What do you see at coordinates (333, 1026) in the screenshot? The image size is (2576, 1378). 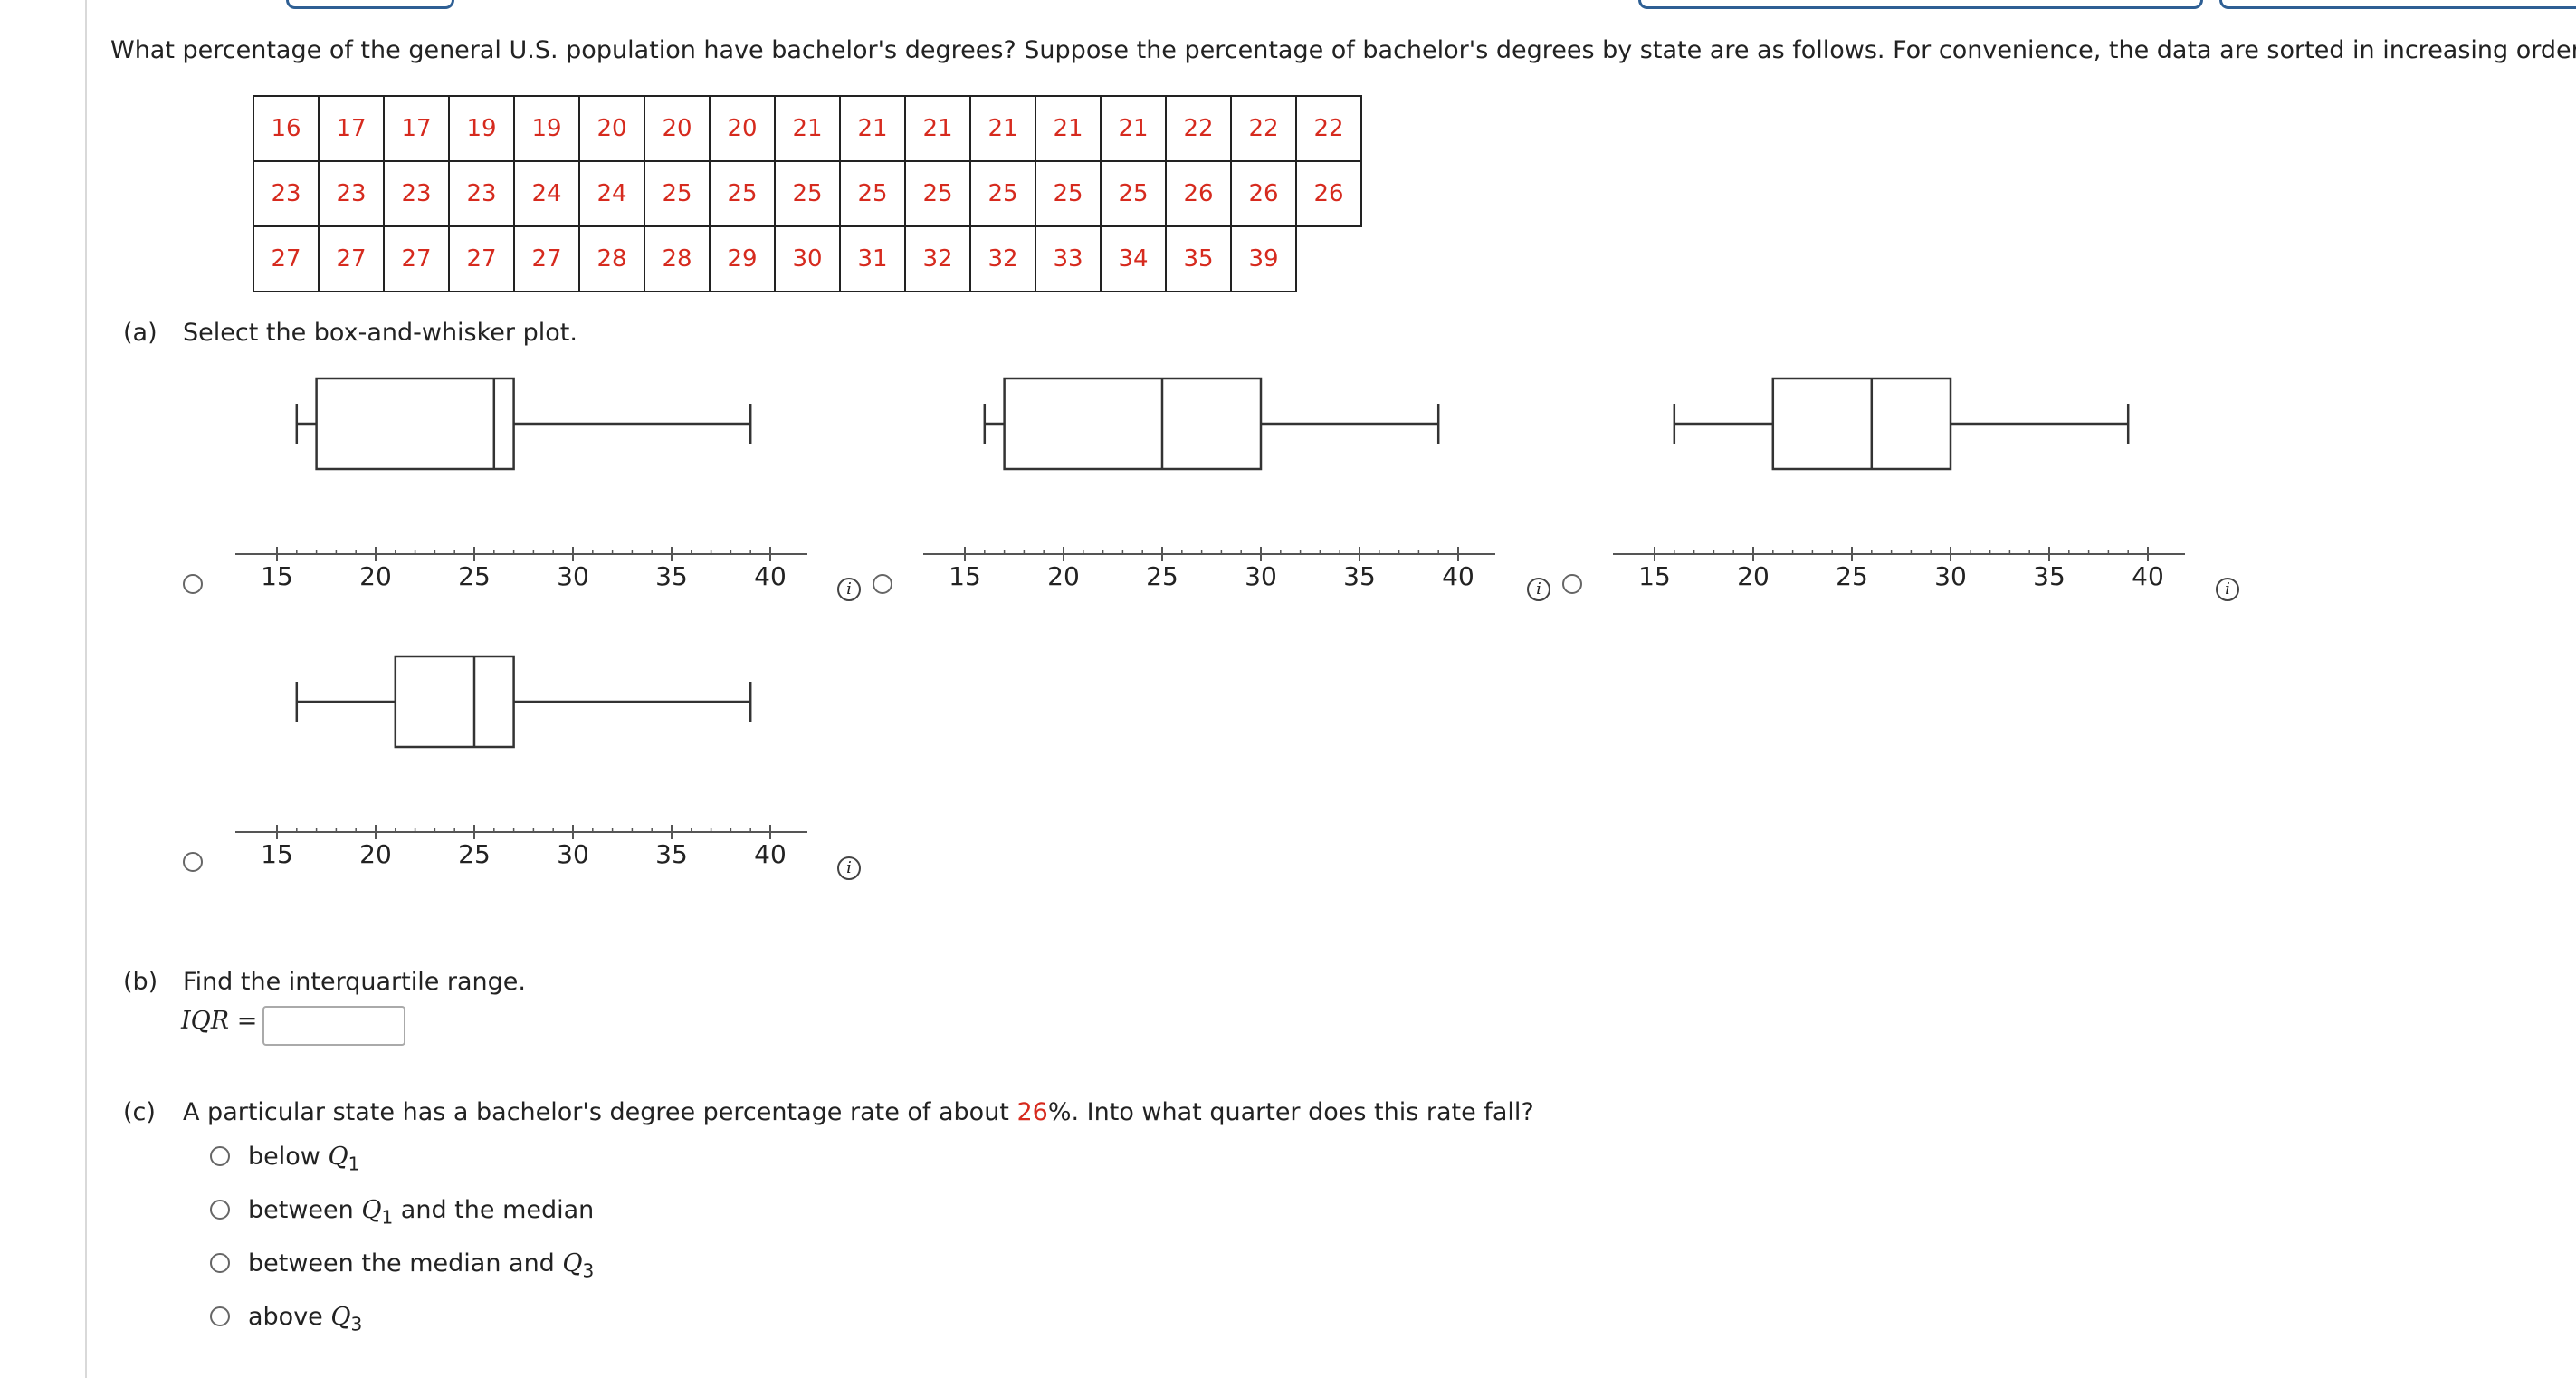 I see `iqr-input` at bounding box center [333, 1026].